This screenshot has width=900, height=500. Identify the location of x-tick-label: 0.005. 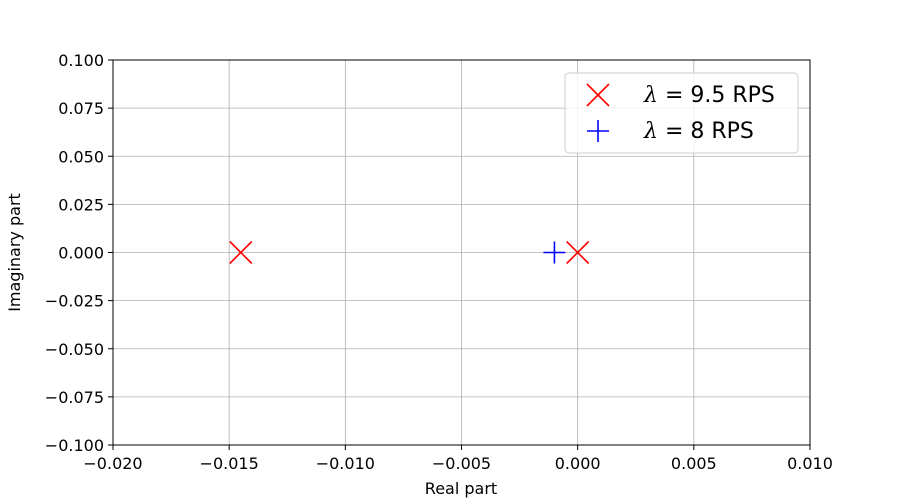
(694, 463).